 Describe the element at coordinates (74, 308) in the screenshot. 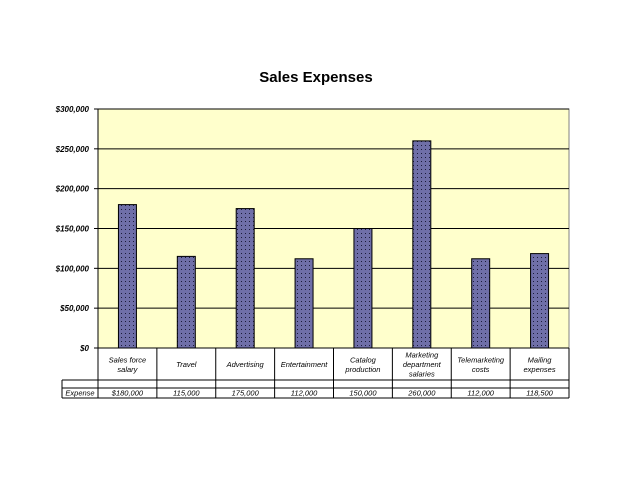

I see `y-tick-label: $50,000` at that location.